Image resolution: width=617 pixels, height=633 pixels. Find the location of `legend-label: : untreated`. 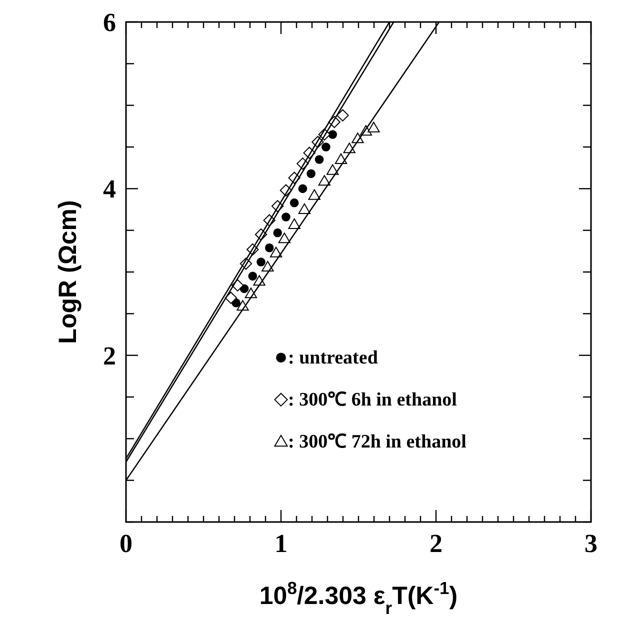

legend-label: : untreated is located at coordinates (333, 358).